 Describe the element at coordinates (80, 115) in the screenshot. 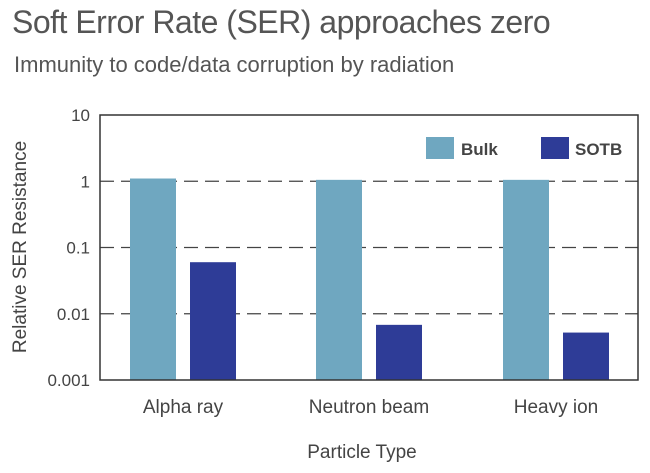

I see `y-tick-label: 10` at that location.